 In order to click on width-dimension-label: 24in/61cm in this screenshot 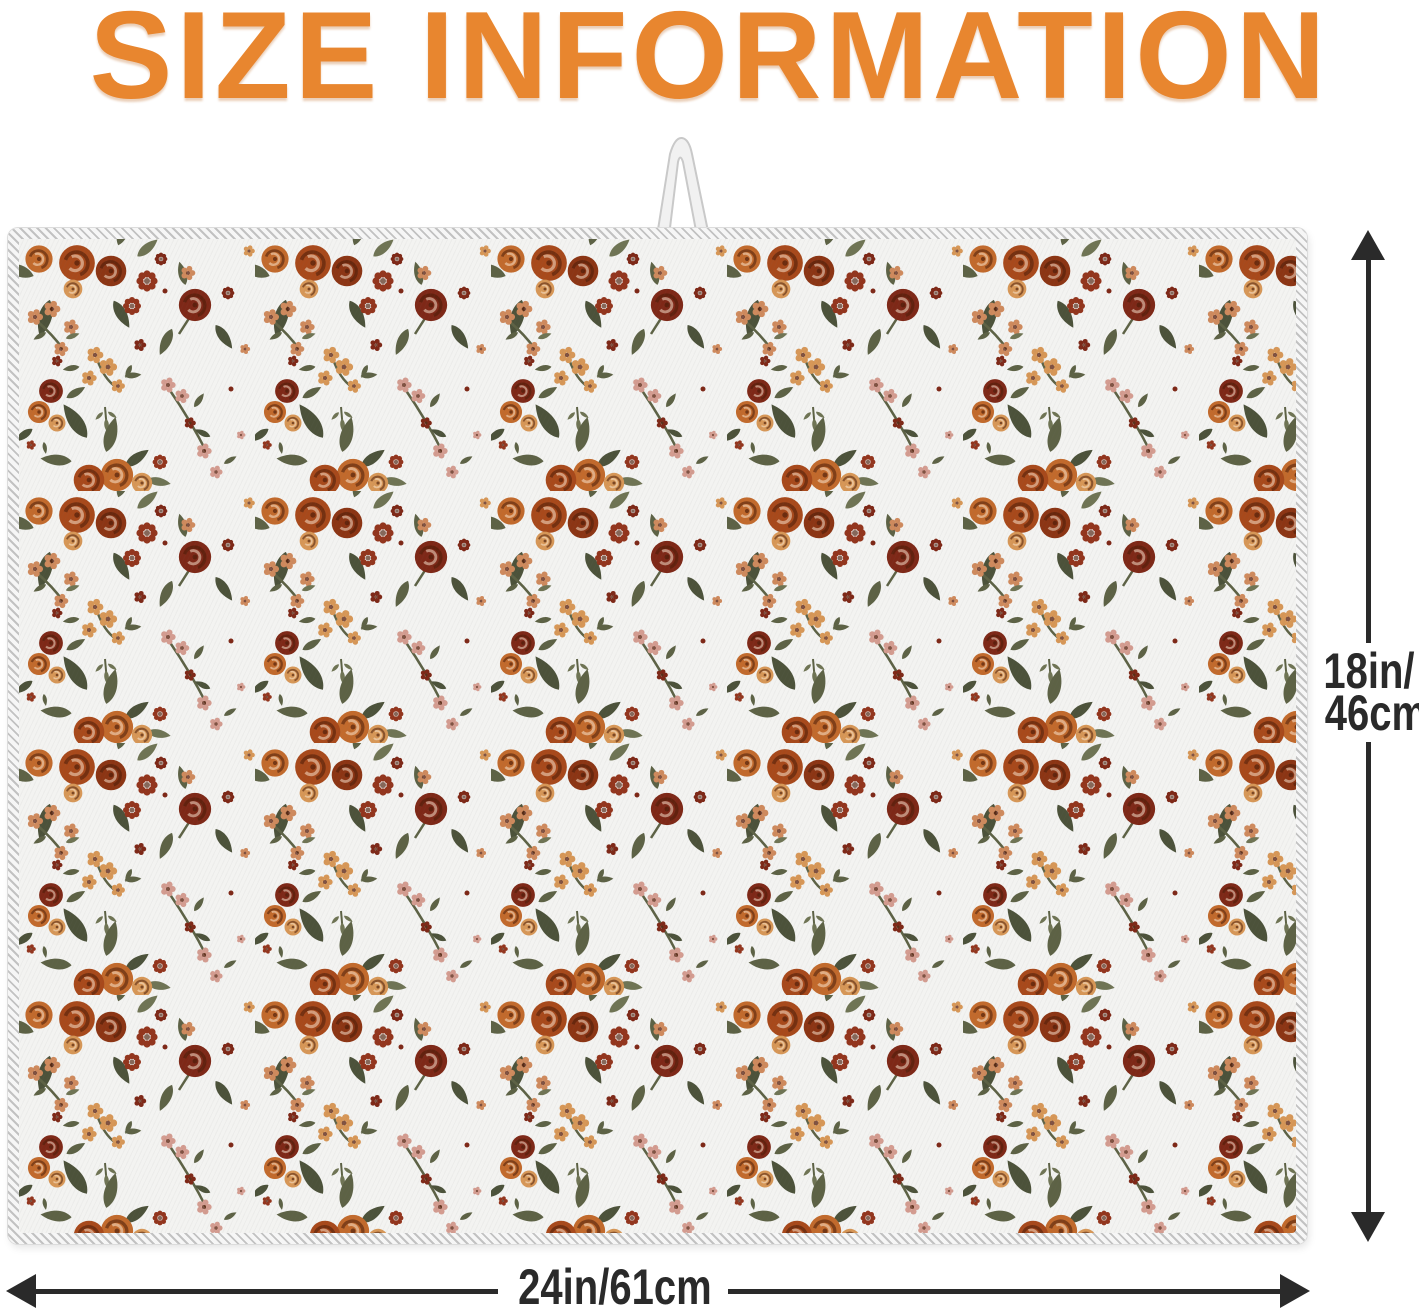, I will do `click(613, 1286)`.